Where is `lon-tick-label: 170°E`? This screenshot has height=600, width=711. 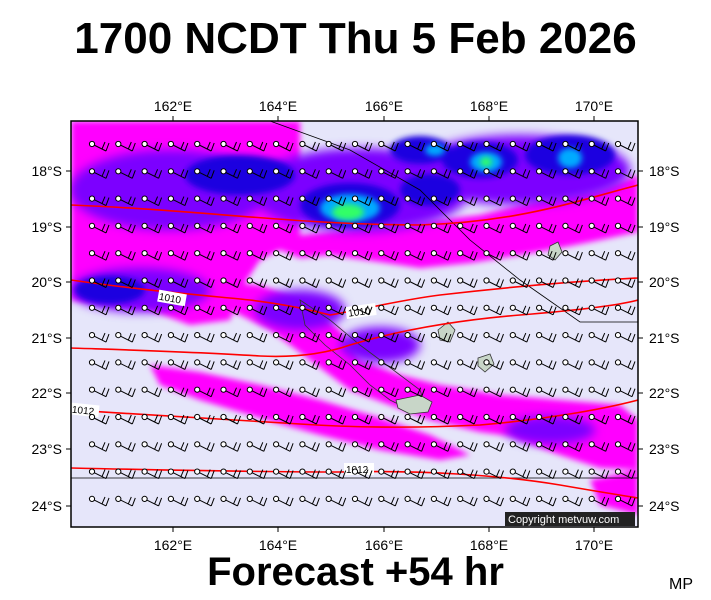
lon-tick-label: 170°E is located at coordinates (594, 106).